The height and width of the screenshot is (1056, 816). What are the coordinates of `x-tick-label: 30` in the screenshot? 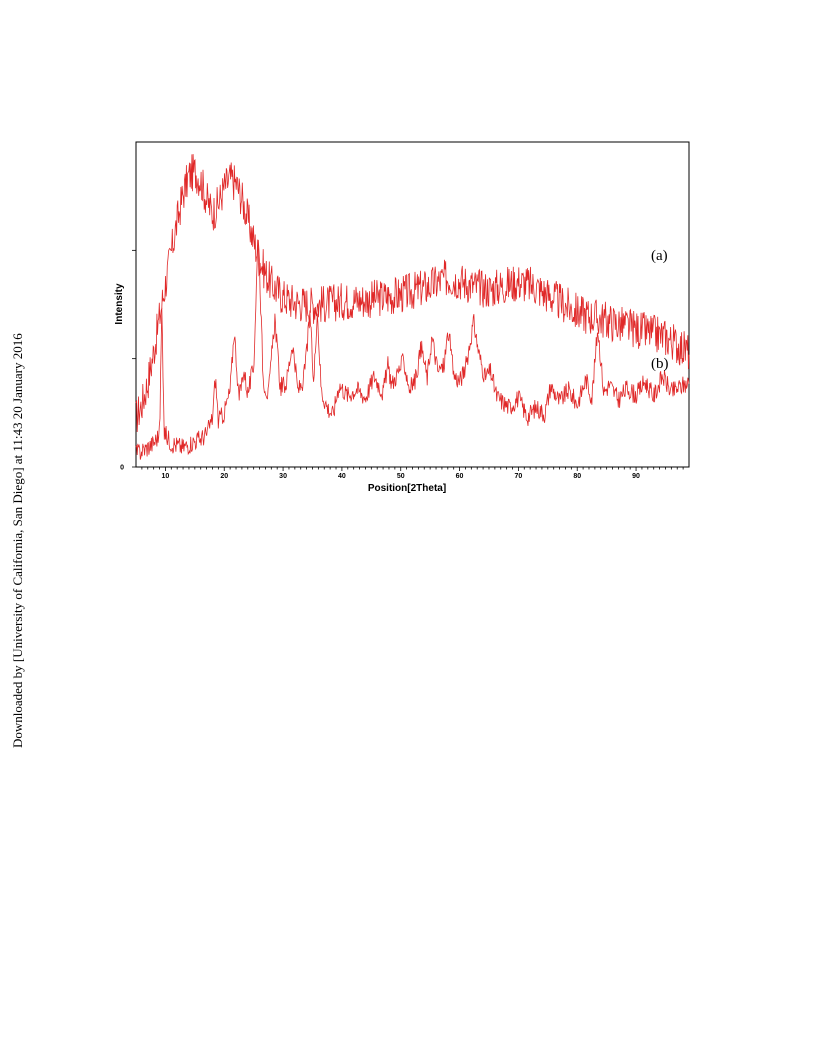 It's located at (283, 476).